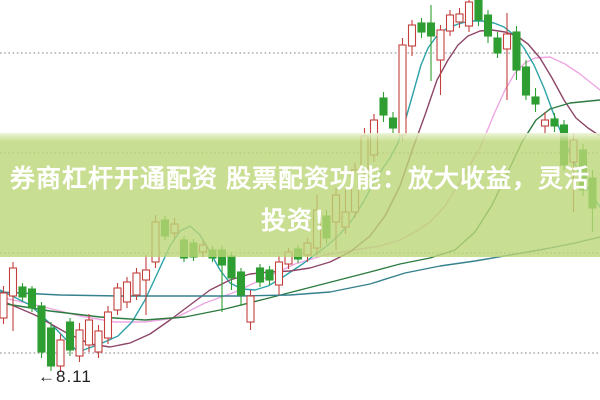 Image resolution: width=600 pixels, height=400 pixels. I want to click on promo-banner-text-line-2: 投资！, so click(299, 221).